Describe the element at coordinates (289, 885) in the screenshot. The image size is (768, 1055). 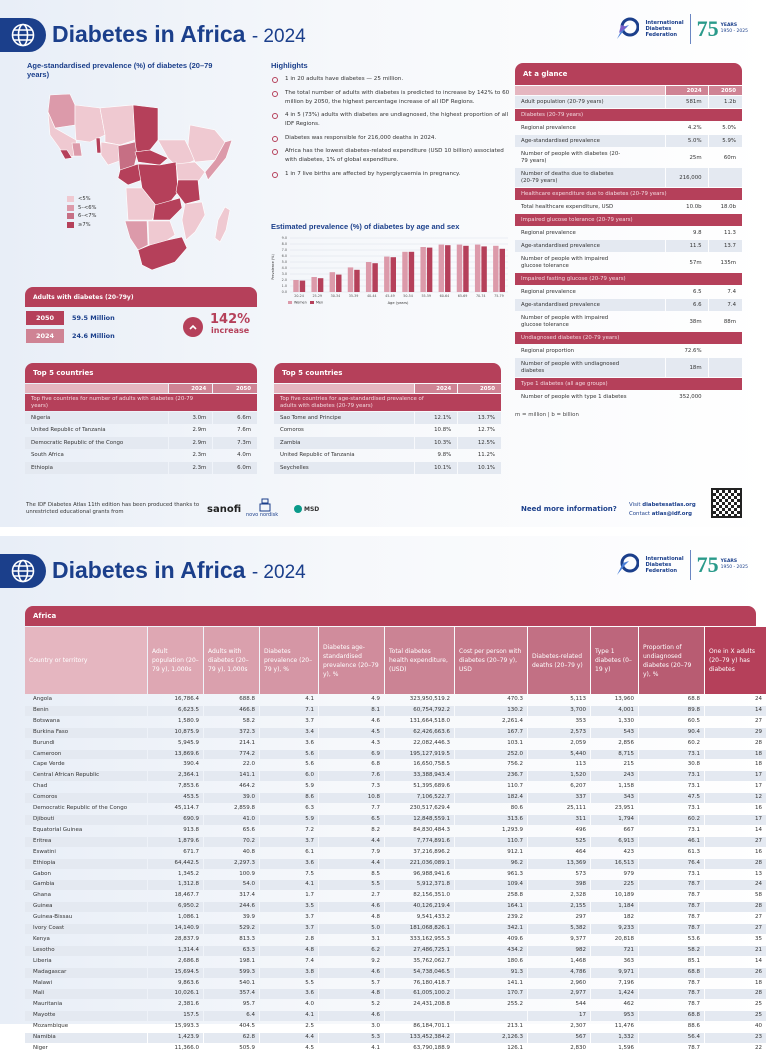
I see `data-cell: 4.1` at that location.